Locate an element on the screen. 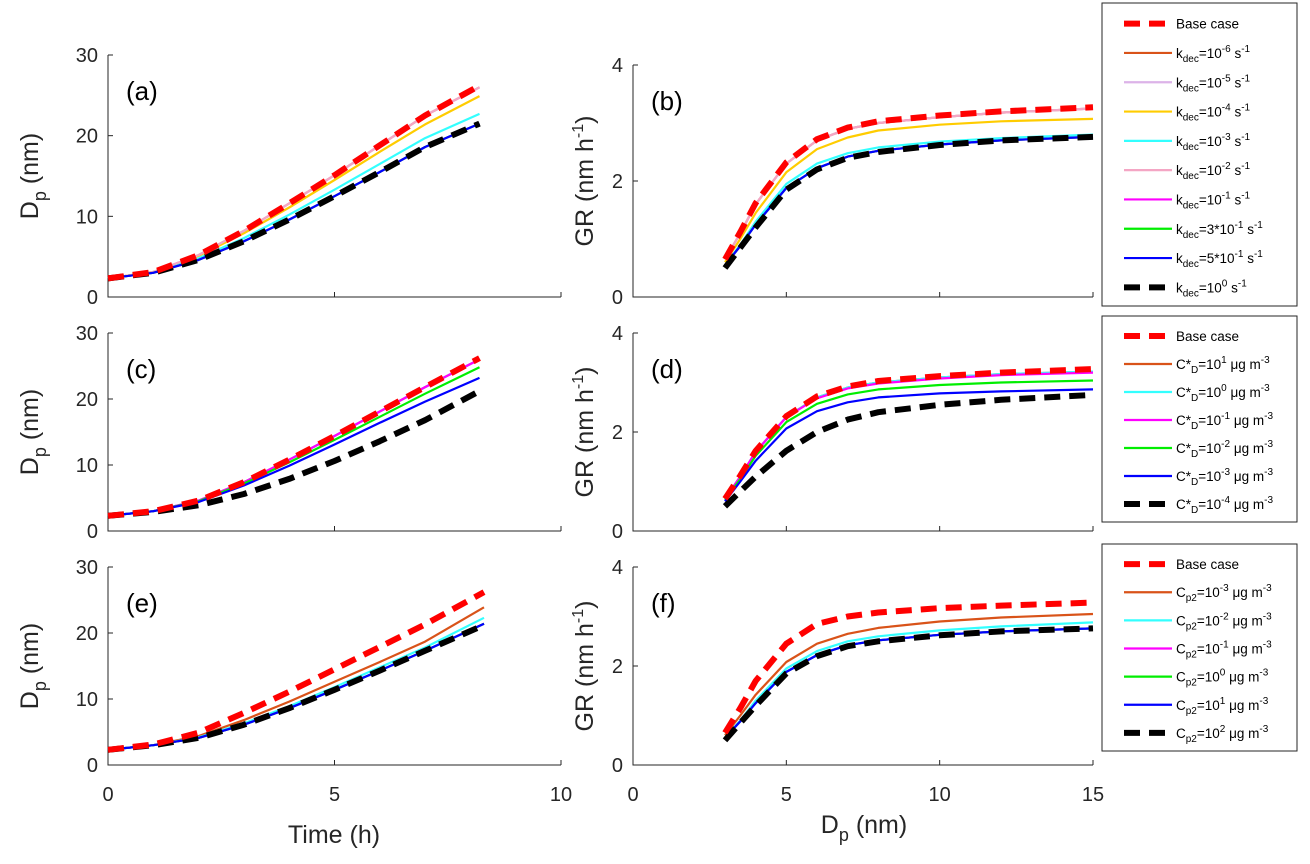  y-axis-label-a: Dp (nm) is located at coordinates (33, 176).